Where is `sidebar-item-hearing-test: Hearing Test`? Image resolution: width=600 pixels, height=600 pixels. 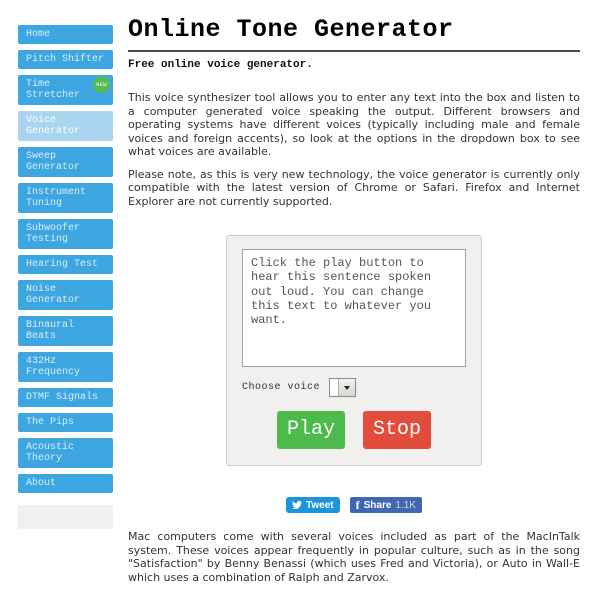 sidebar-item-hearing-test: Hearing Test is located at coordinates (65, 264).